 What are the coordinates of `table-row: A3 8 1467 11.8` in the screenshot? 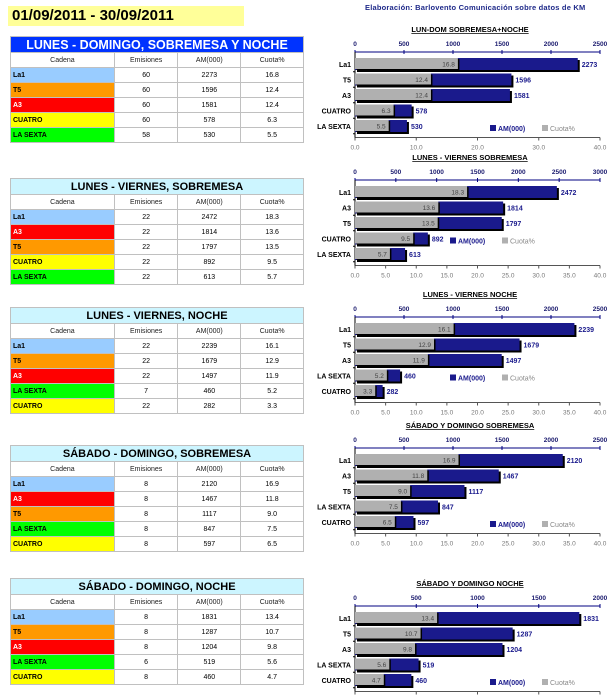 It's located at (157, 499).